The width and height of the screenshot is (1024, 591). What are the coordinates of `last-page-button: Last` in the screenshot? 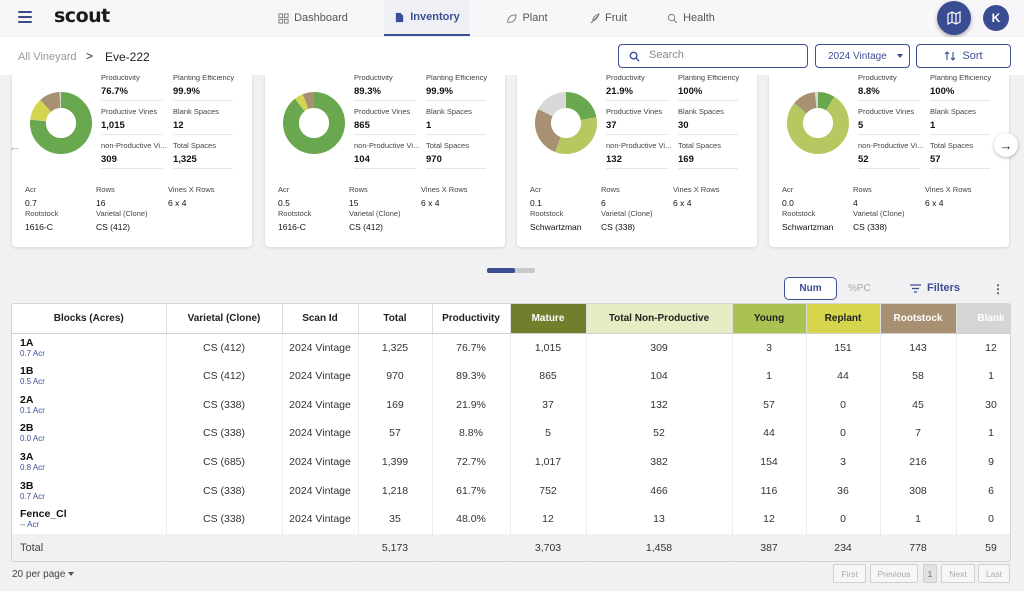 It's located at (994, 573).